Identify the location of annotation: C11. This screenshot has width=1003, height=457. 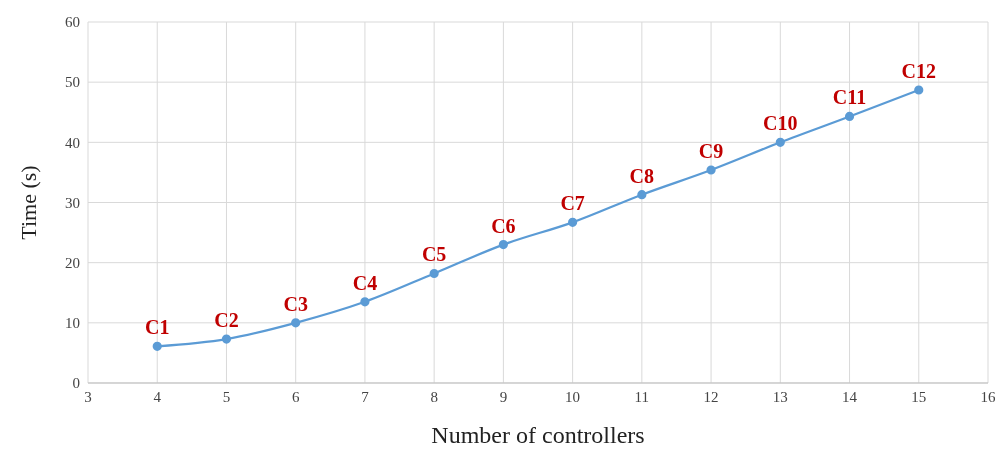
(849, 97).